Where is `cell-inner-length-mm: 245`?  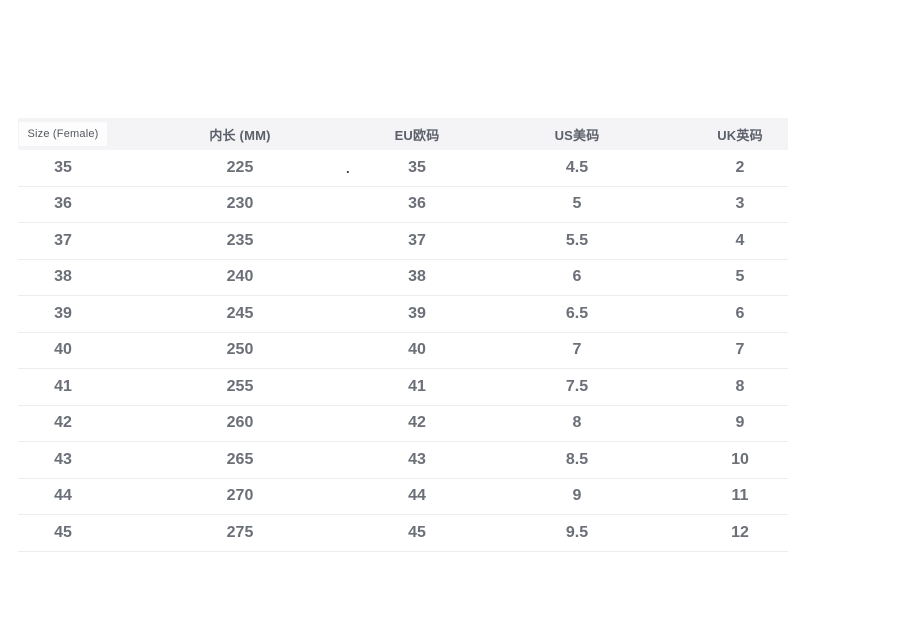
cell-inner-length-mm: 245 is located at coordinates (240, 313).